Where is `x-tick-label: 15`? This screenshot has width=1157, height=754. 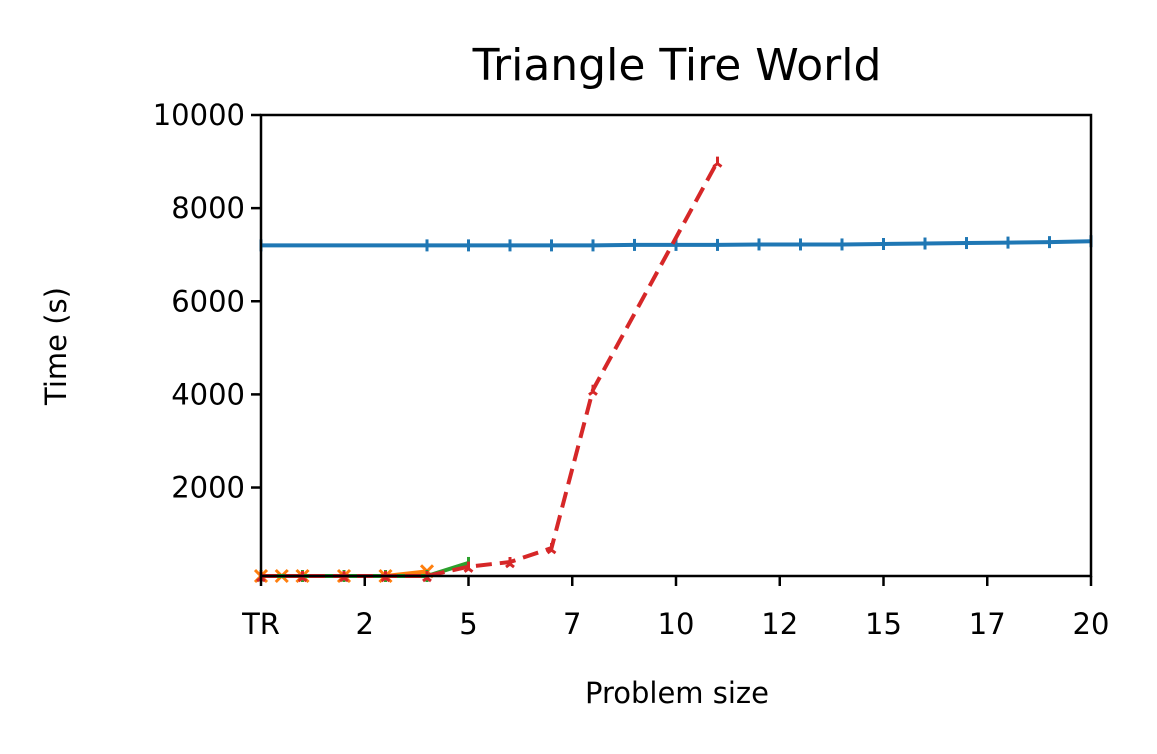
x-tick-label: 15 is located at coordinates (883, 624).